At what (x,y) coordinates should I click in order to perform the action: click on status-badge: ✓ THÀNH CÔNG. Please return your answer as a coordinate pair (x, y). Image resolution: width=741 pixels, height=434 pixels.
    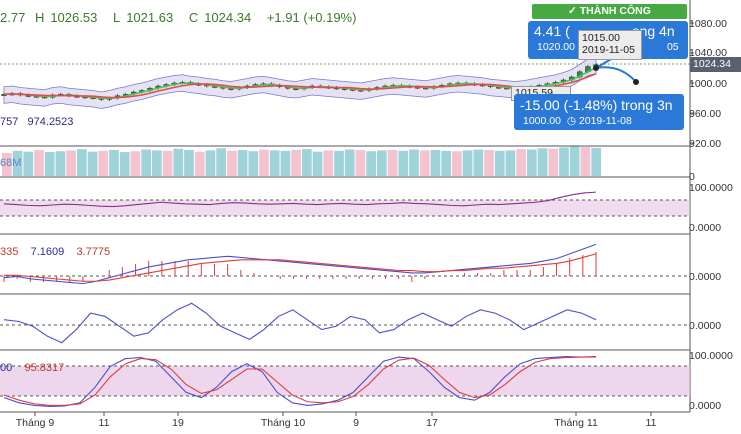
    Looking at the image, I should click on (609, 11).